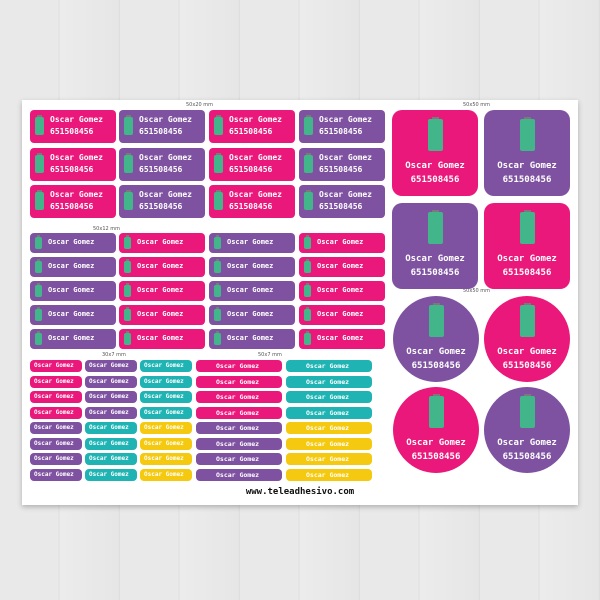 The width and height of the screenshot is (600, 600). I want to click on label-50x50-square: Oscar Gomez 651508456, so click(527, 153).